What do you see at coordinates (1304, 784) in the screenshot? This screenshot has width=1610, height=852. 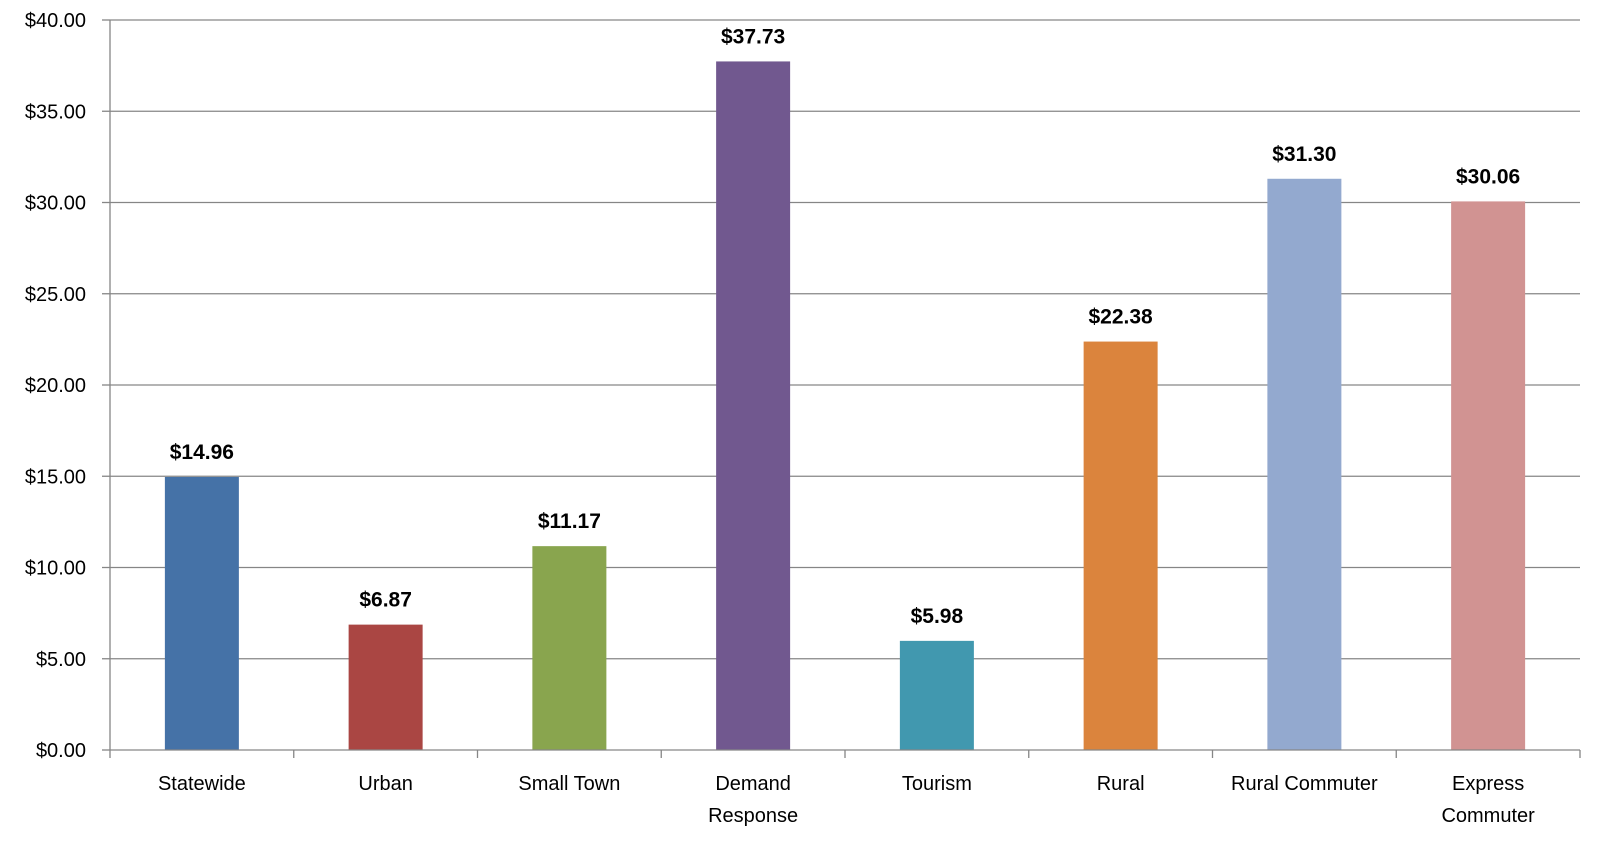 I see `x-tick-label: Rural Commuter` at bounding box center [1304, 784].